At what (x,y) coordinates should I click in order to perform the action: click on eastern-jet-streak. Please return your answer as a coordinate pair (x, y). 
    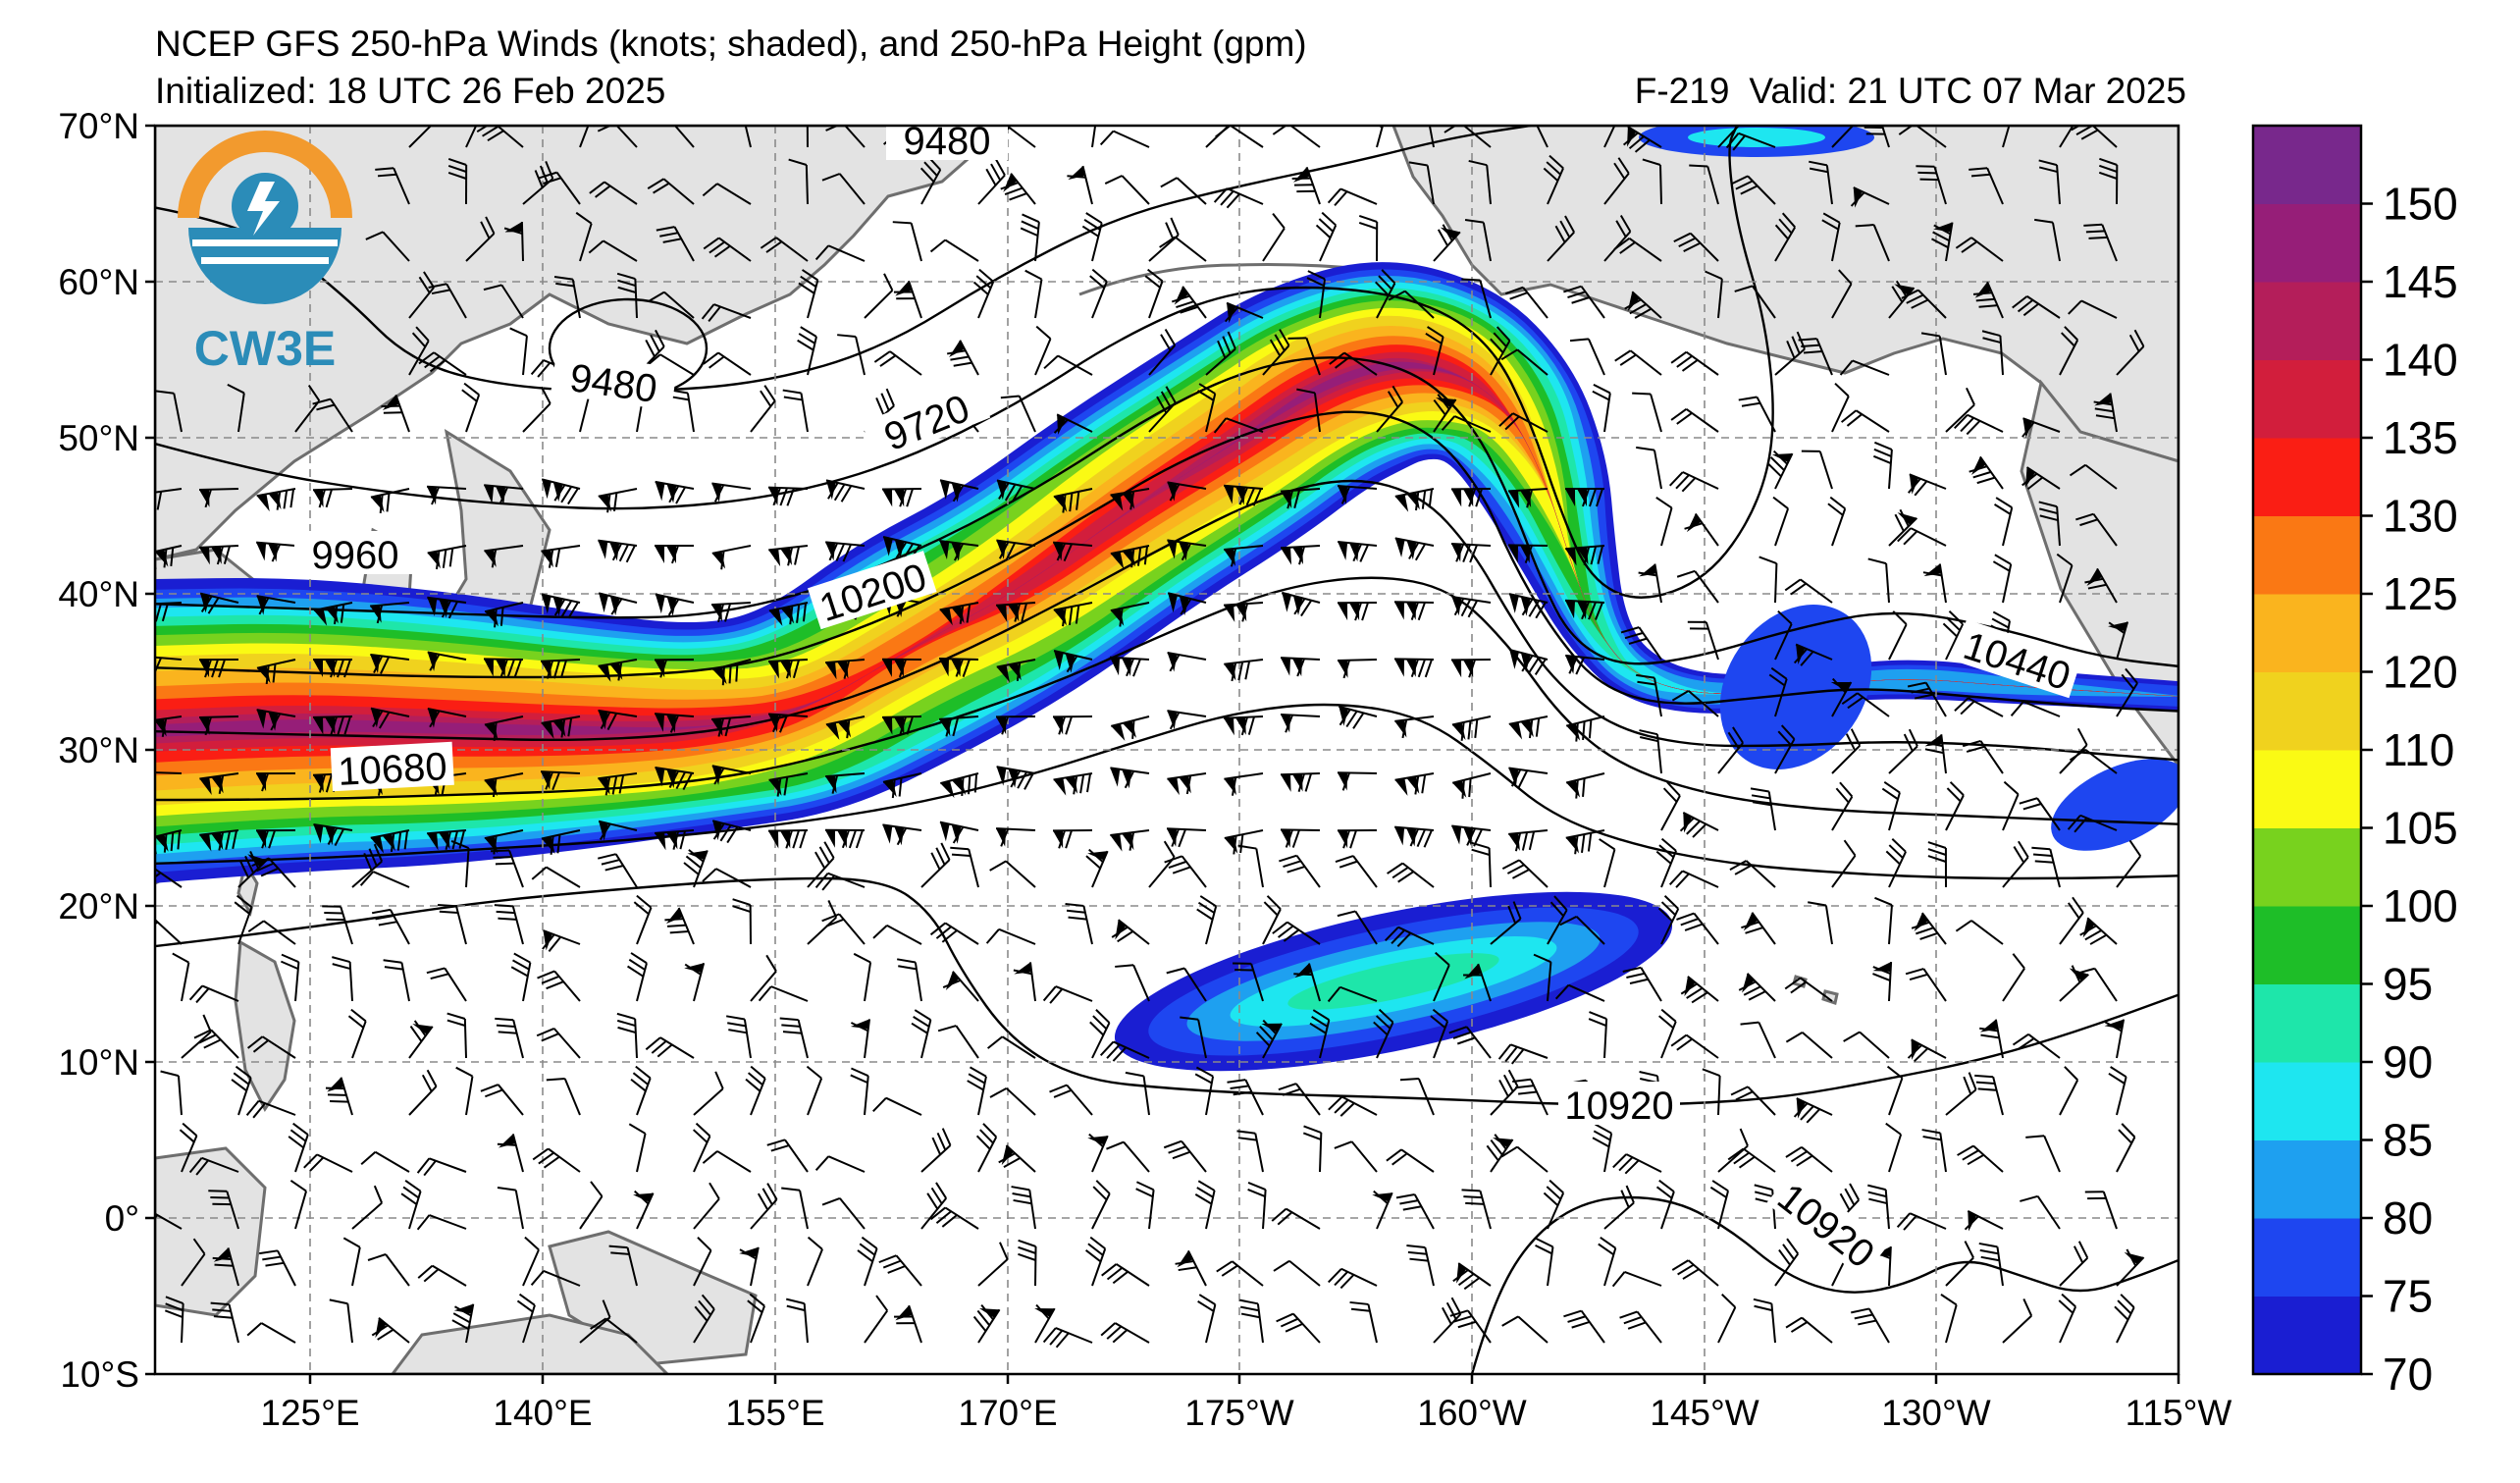
    Looking at the image, I should click on (1795, 687).